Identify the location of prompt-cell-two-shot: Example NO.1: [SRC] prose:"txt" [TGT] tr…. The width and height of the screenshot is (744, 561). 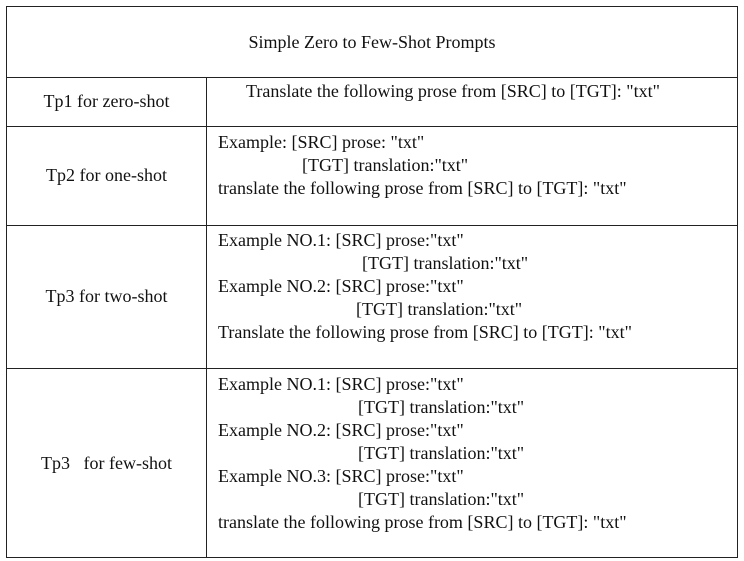
(425, 286).